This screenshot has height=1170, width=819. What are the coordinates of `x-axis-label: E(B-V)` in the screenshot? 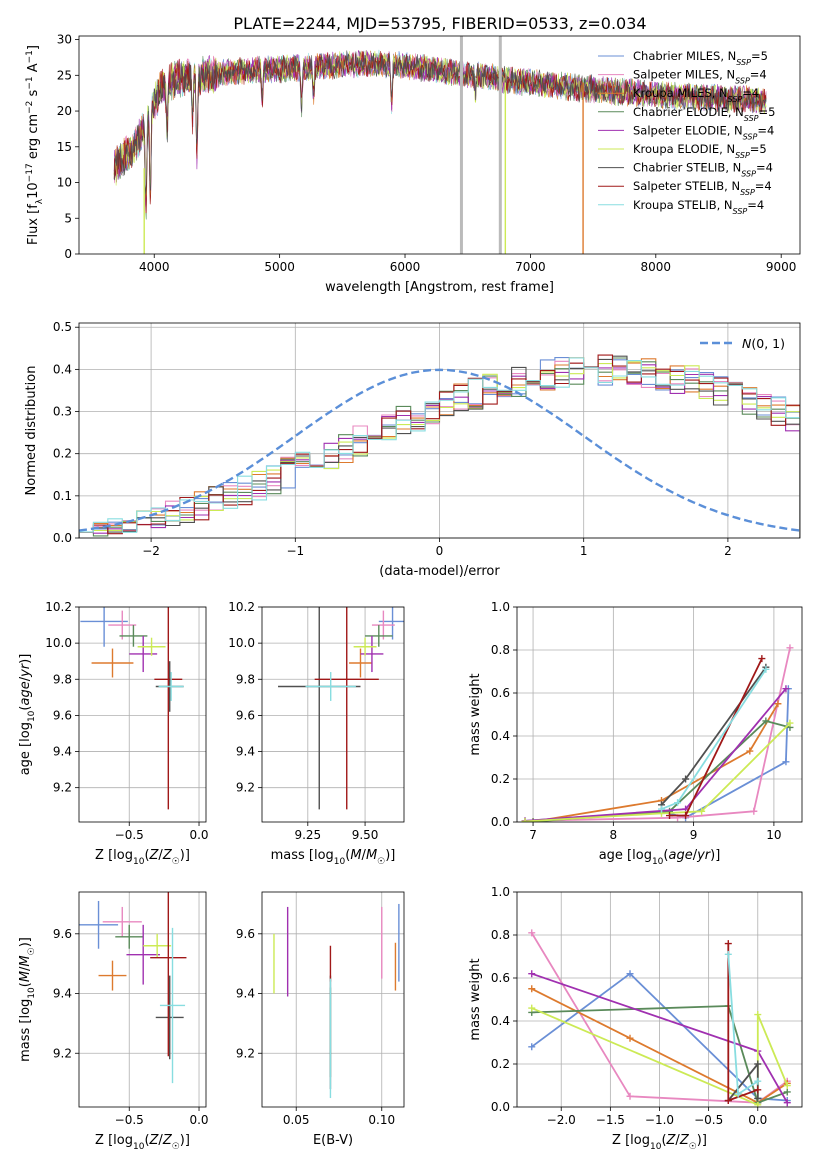 It's located at (333, 1140).